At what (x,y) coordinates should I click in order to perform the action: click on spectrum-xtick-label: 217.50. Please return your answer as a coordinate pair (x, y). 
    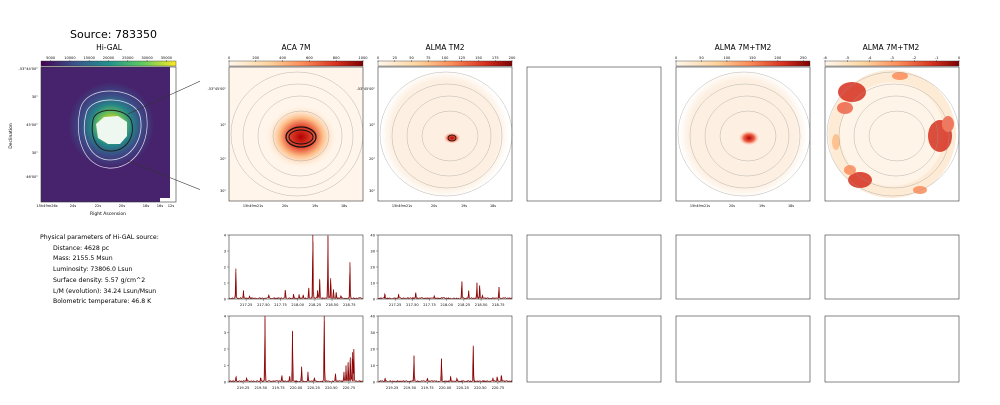
    Looking at the image, I should click on (412, 305).